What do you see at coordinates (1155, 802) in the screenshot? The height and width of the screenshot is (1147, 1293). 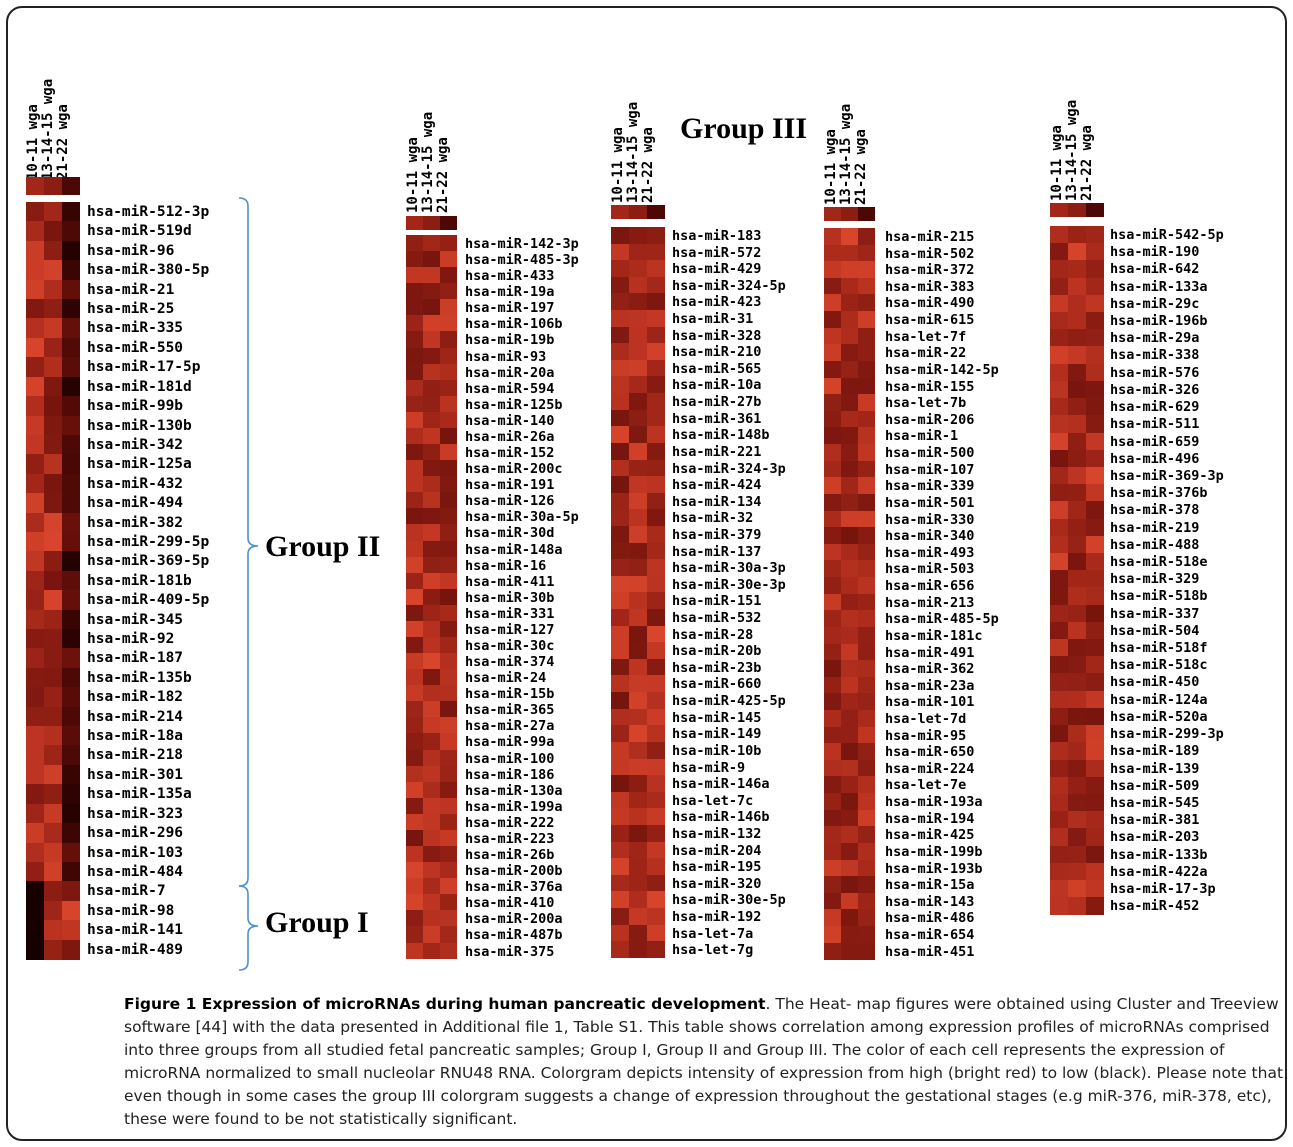 I see `mirna-label: hsa-miR-545` at bounding box center [1155, 802].